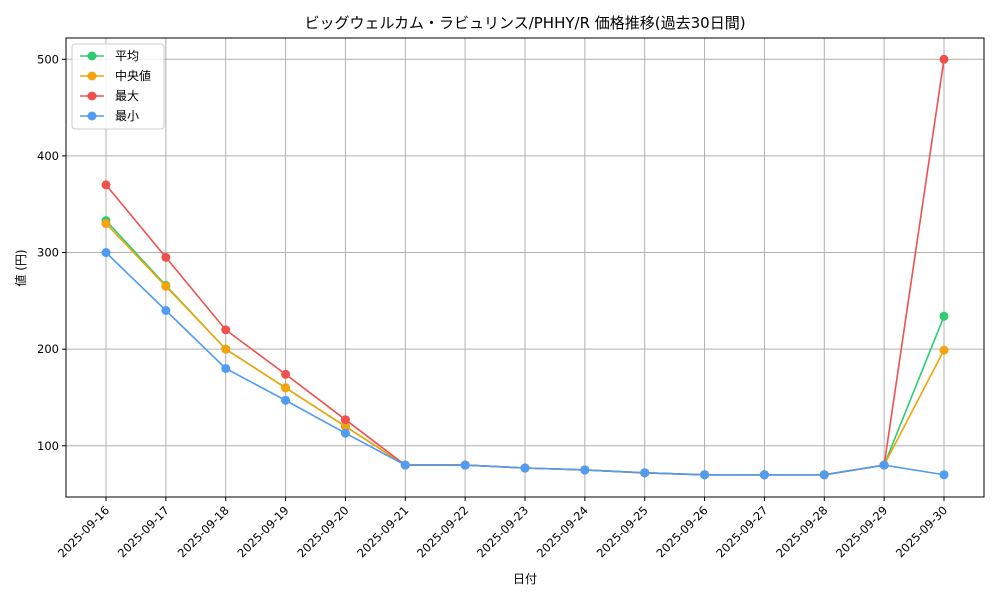  What do you see at coordinates (263, 531) in the screenshot?
I see `x-tick-label: 2025-09-19` at bounding box center [263, 531].